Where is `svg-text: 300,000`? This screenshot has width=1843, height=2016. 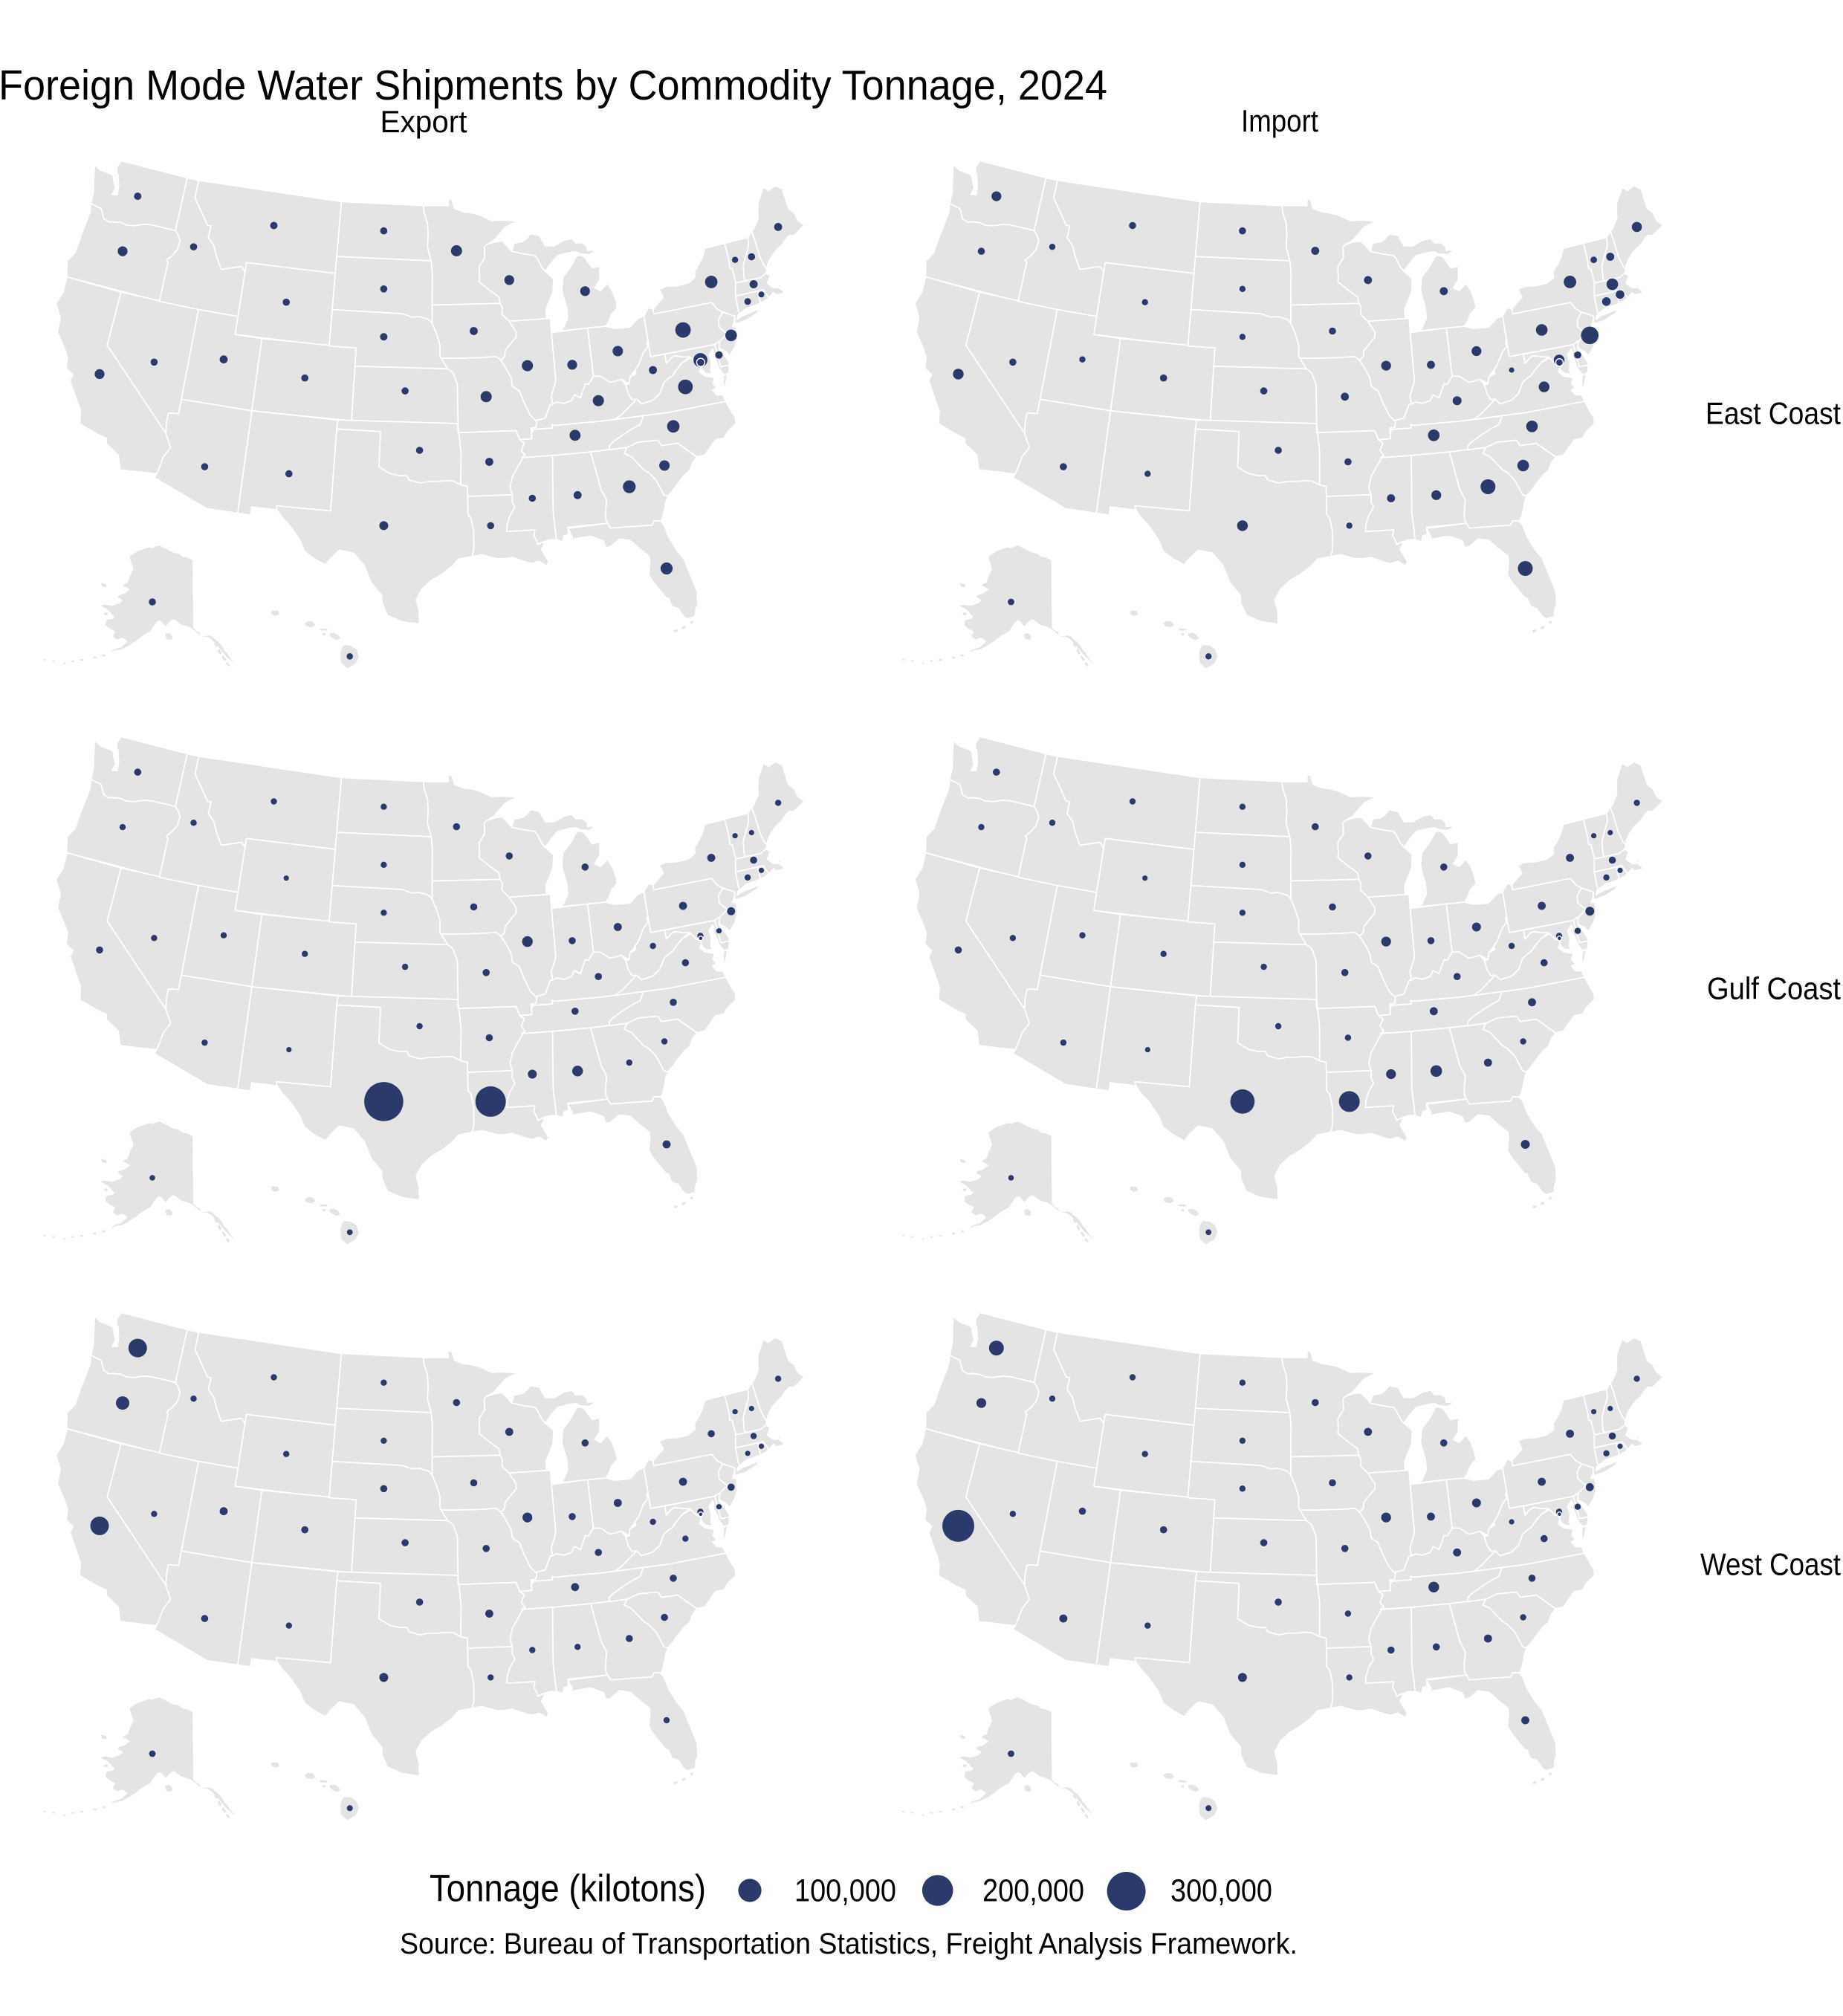 svg-text: 300,000 is located at coordinates (1221, 1891).